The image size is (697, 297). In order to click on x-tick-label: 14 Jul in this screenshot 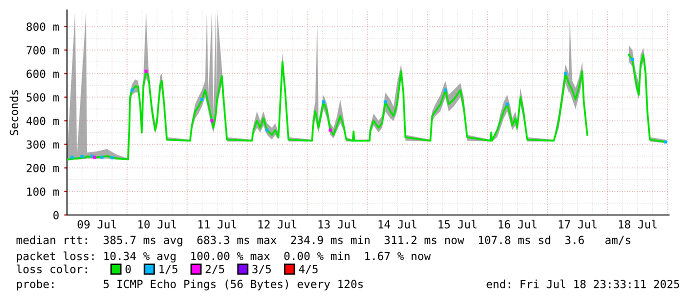, I will do `click(397, 224)`.